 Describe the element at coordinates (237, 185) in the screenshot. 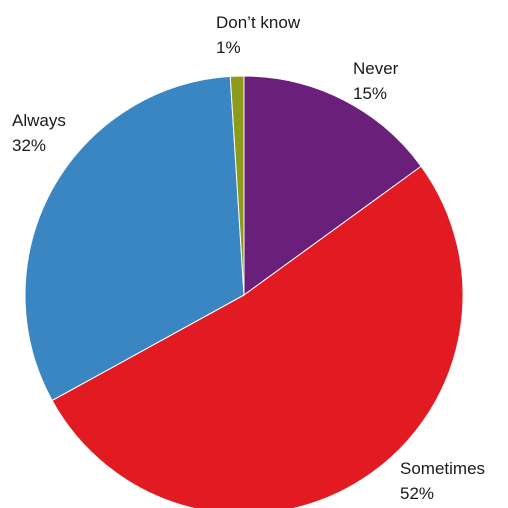

I see `pie-slice-don-t-know` at that location.